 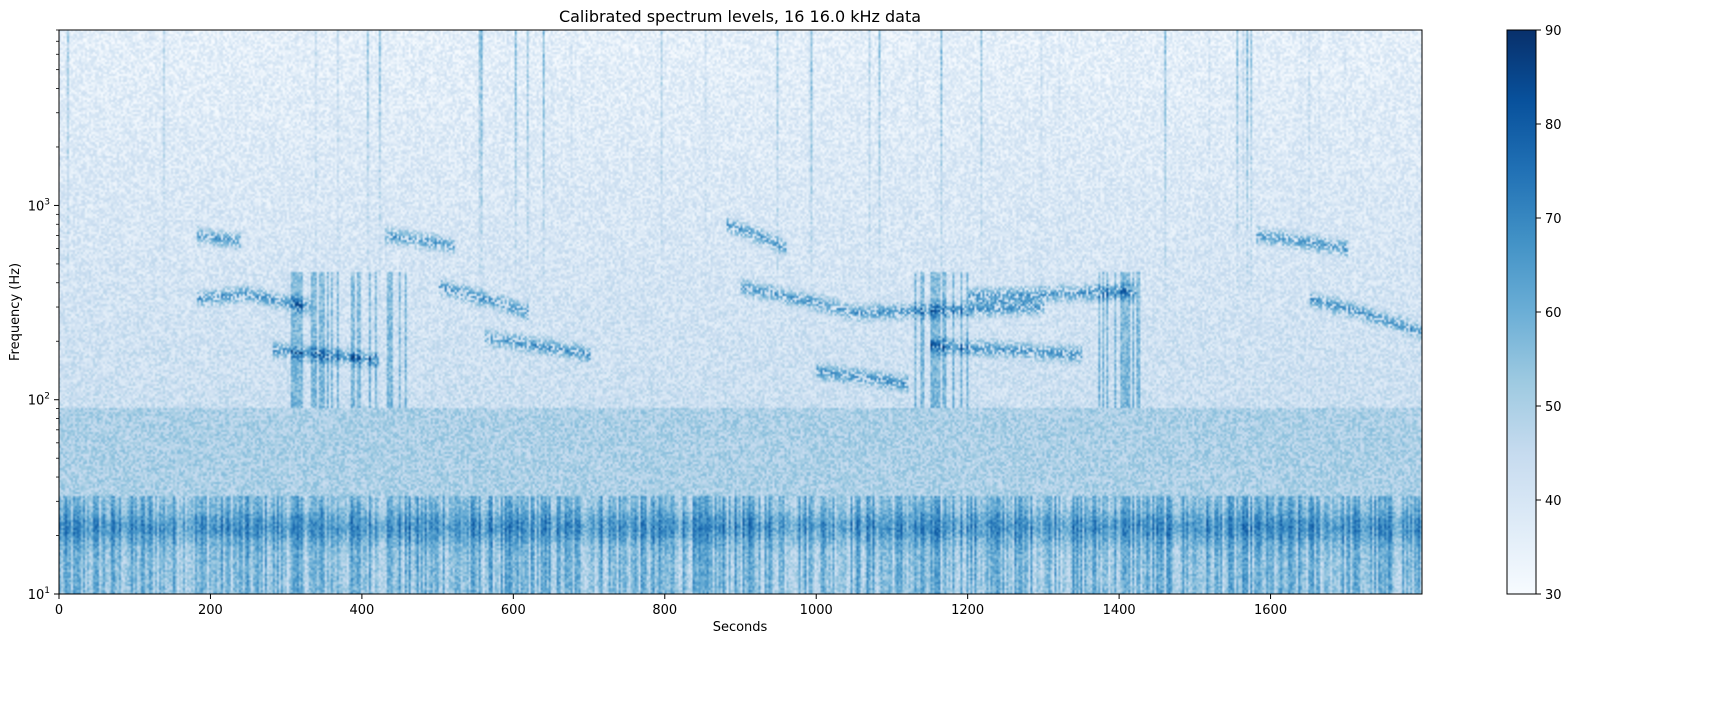 I want to click on y-tick-label: 10¹, so click(x=39, y=594).